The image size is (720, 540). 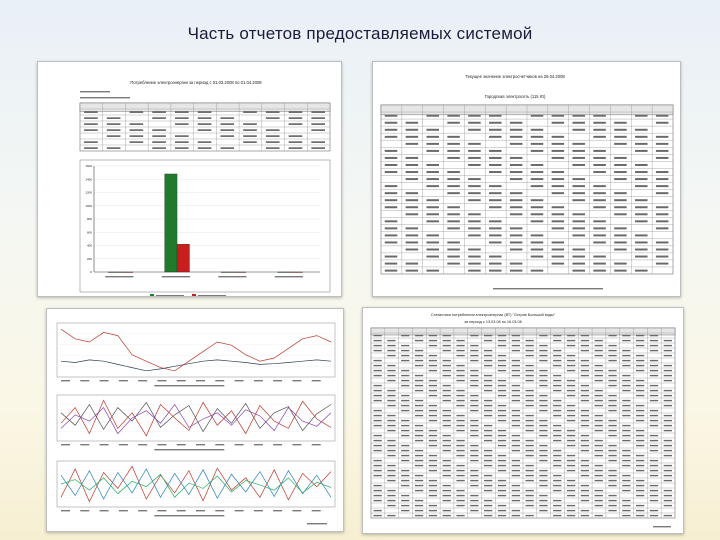 I want to click on report-line-charts-canvas, so click(x=196, y=423).